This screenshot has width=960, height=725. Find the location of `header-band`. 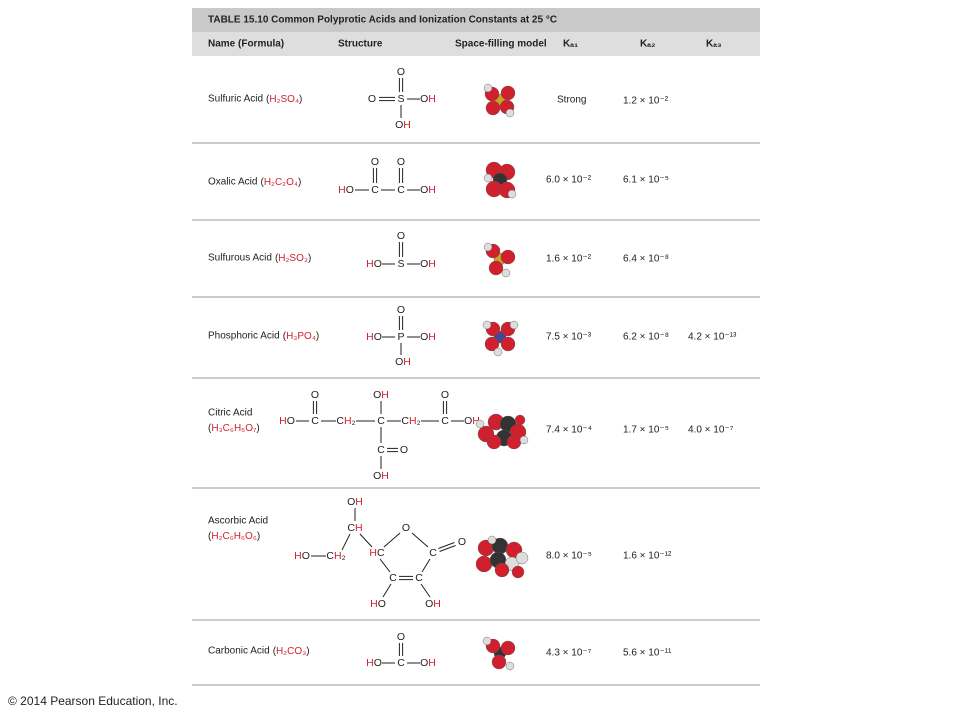

header-band is located at coordinates (476, 44).